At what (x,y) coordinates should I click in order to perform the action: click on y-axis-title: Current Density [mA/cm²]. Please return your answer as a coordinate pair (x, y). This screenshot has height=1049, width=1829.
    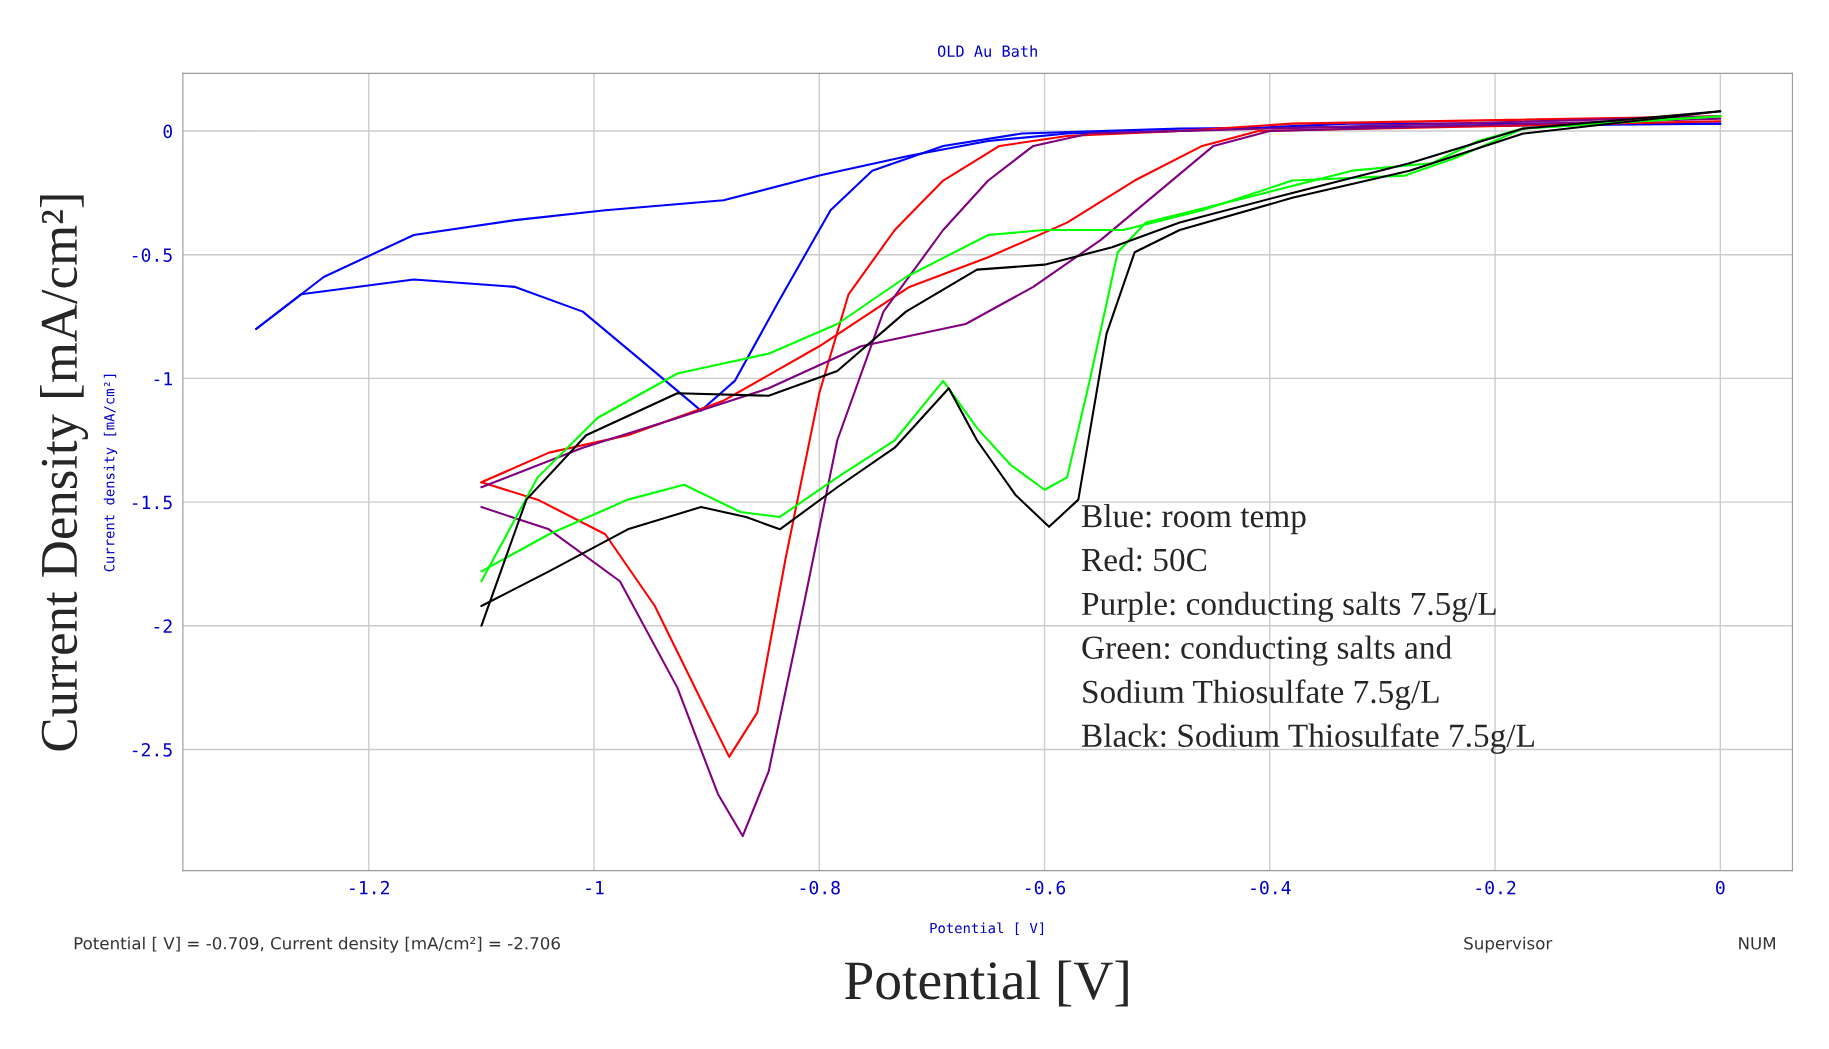
    Looking at the image, I should click on (64, 473).